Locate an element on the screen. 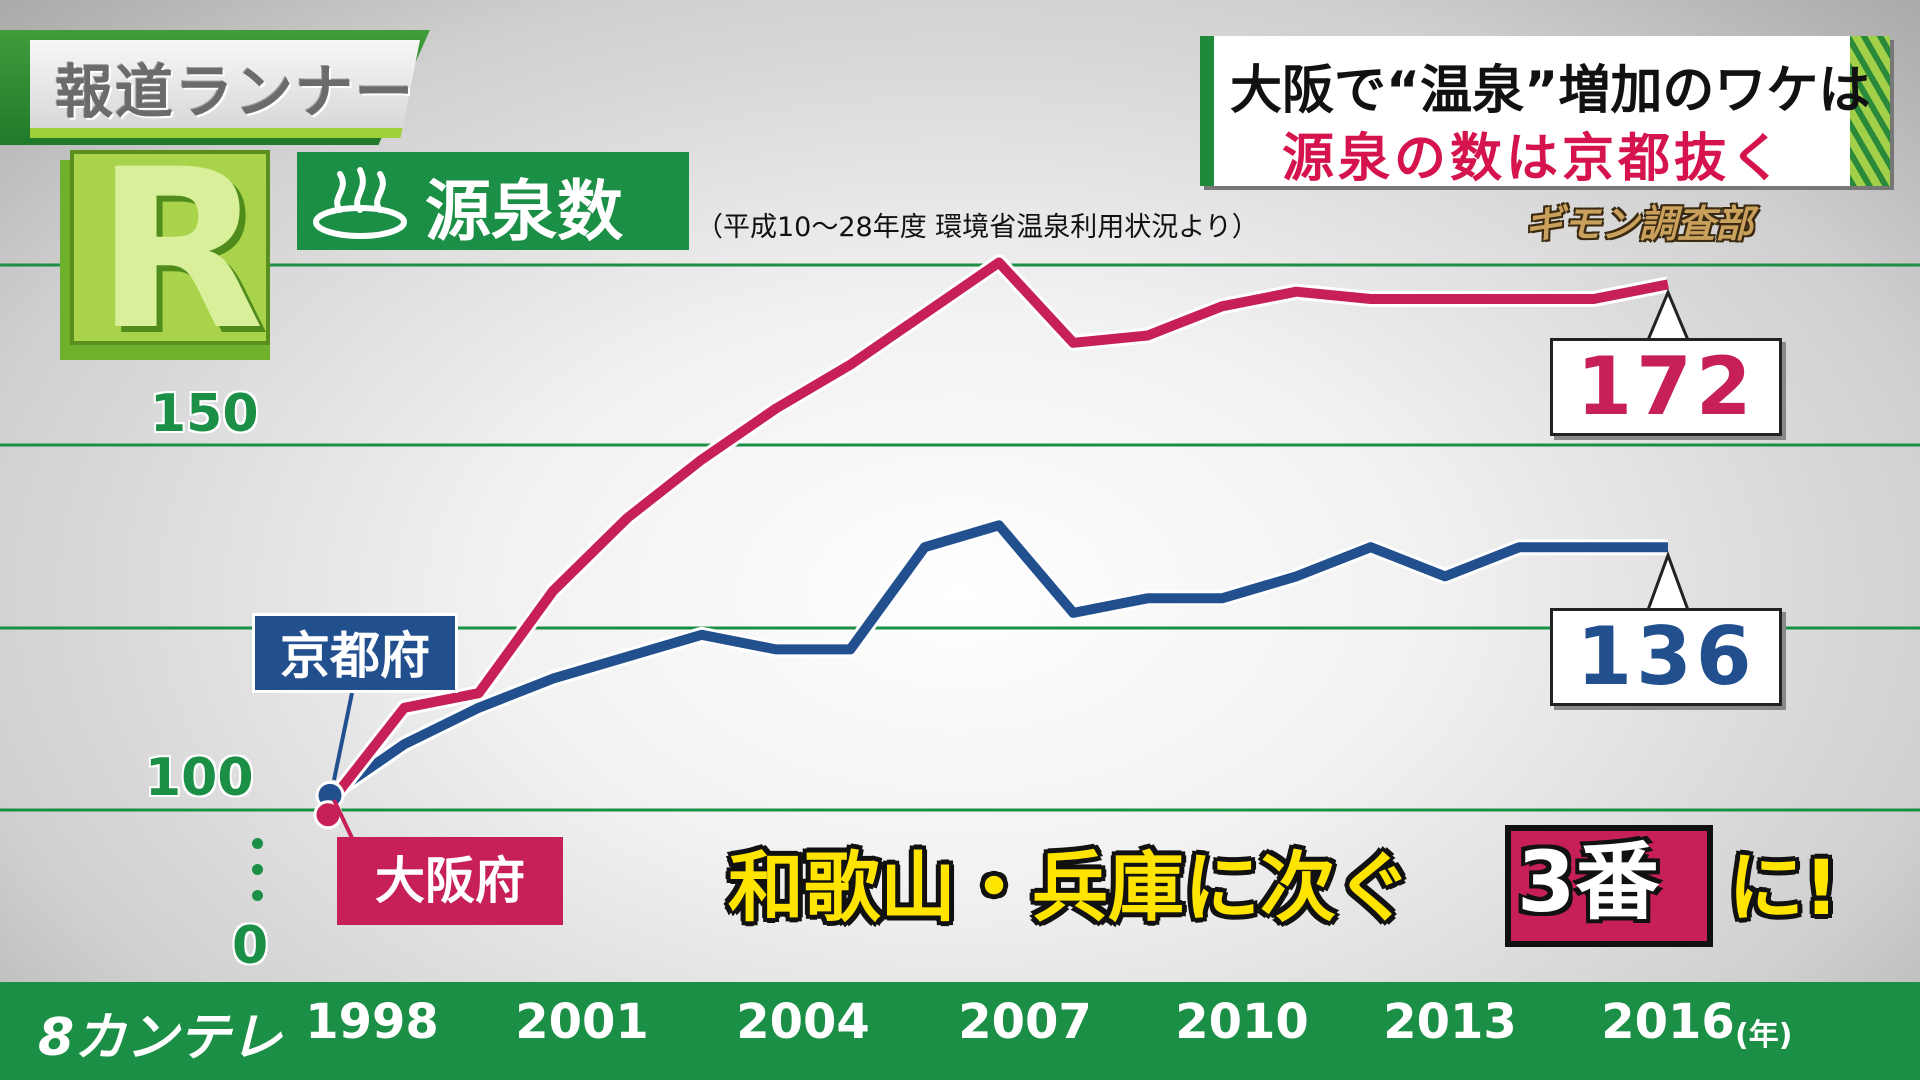 Image resolution: width=1920 pixels, height=1080 pixels. callout-pointer-kyoto is located at coordinates (1668, 581).